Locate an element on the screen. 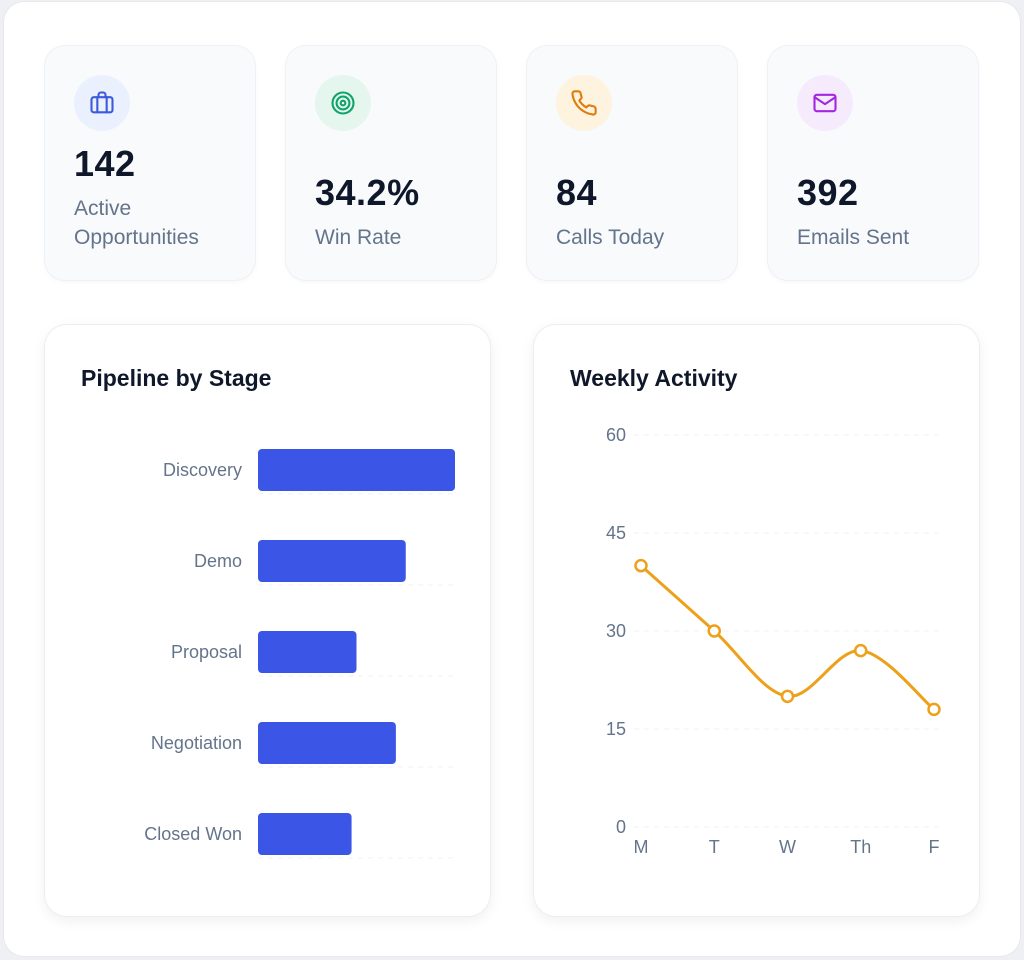 This screenshot has height=960, width=1024. x-tick-label: W is located at coordinates (787, 847).